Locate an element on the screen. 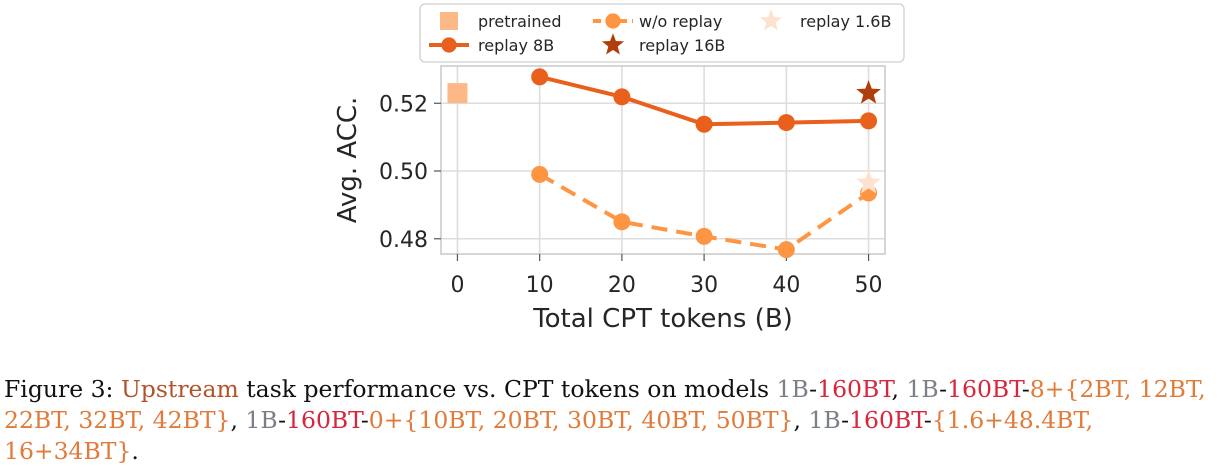 The height and width of the screenshot is (467, 1222). plot-frame is located at coordinates (663, 160).